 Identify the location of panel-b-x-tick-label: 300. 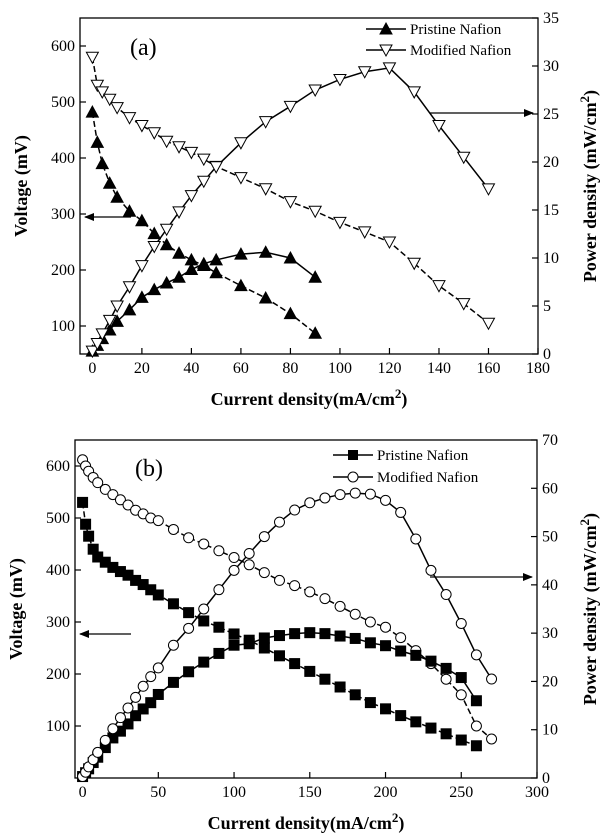
(537, 792).